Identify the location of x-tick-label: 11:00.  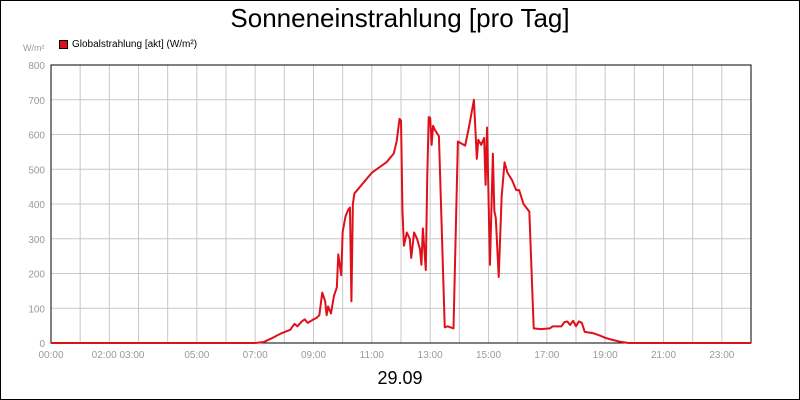
(372, 355).